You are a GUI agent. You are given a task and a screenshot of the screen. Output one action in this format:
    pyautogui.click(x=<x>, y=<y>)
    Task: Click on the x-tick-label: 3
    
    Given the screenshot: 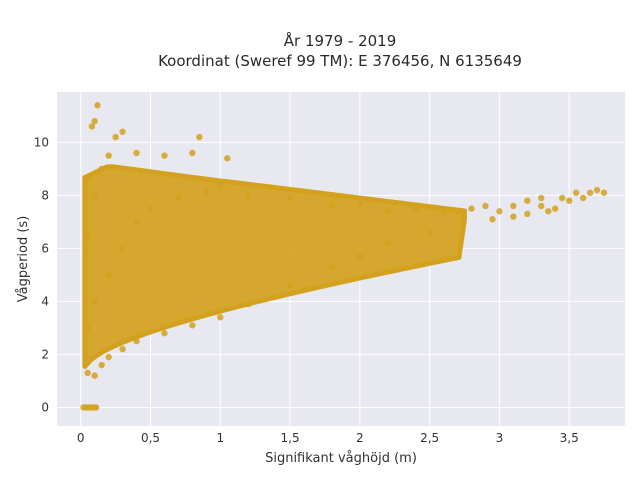 What is the action you would take?
    pyautogui.click(x=500, y=438)
    